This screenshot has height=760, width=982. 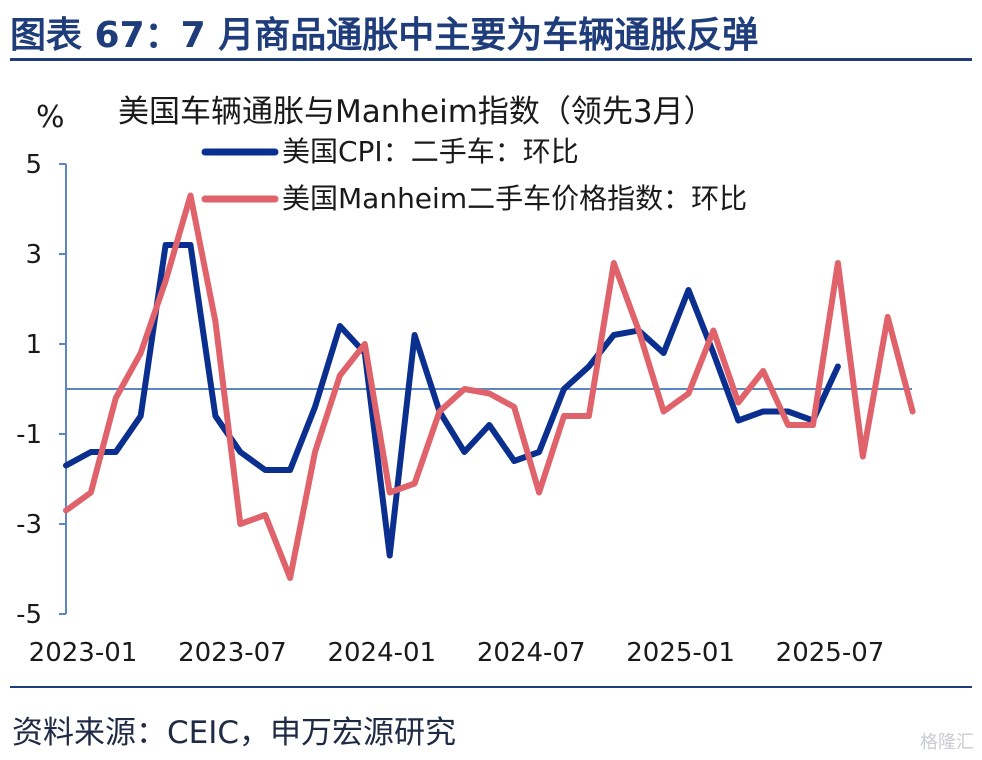 I want to click on y-tick-label: -3, so click(x=29, y=525).